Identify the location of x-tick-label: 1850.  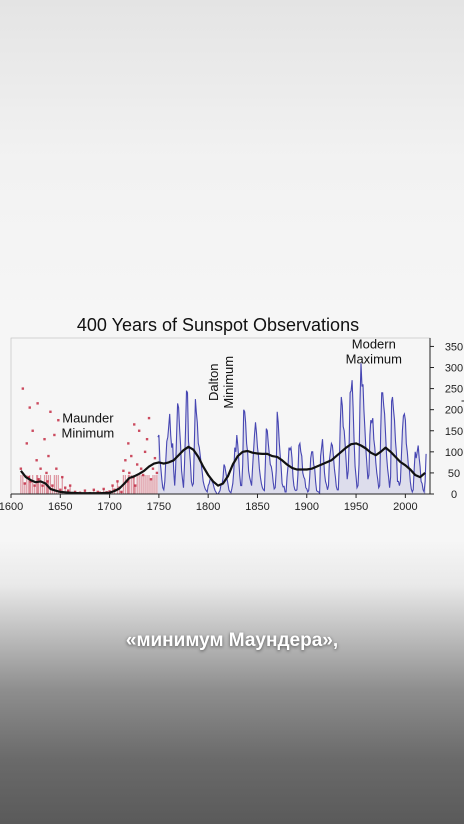
(257, 507).